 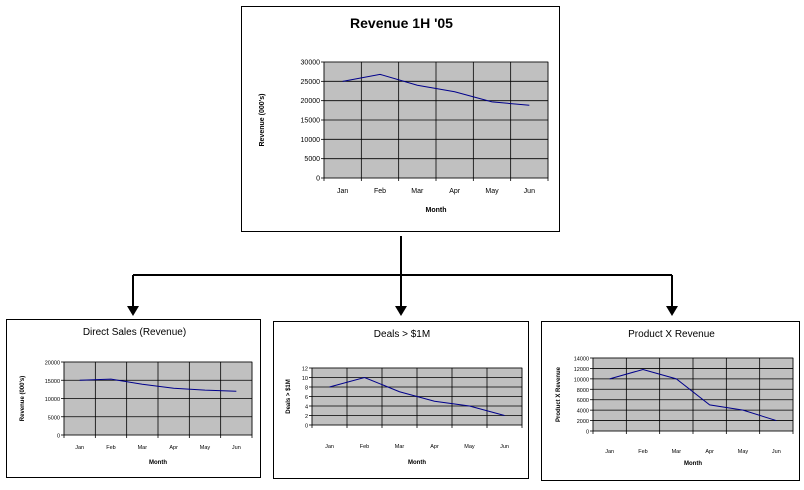 What do you see at coordinates (401, 311) in the screenshot?
I see `arrowhead-center` at bounding box center [401, 311].